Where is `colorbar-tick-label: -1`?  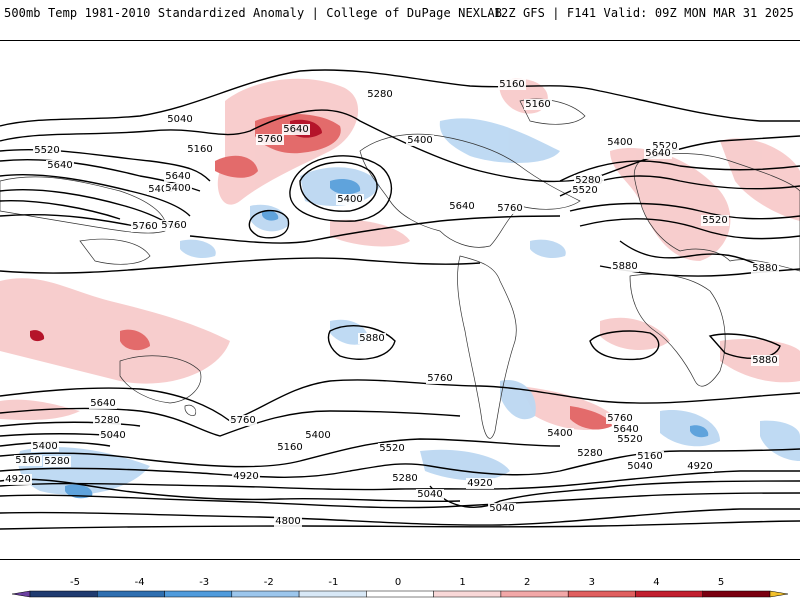
colorbar-tick-label: -1 is located at coordinates (333, 582).